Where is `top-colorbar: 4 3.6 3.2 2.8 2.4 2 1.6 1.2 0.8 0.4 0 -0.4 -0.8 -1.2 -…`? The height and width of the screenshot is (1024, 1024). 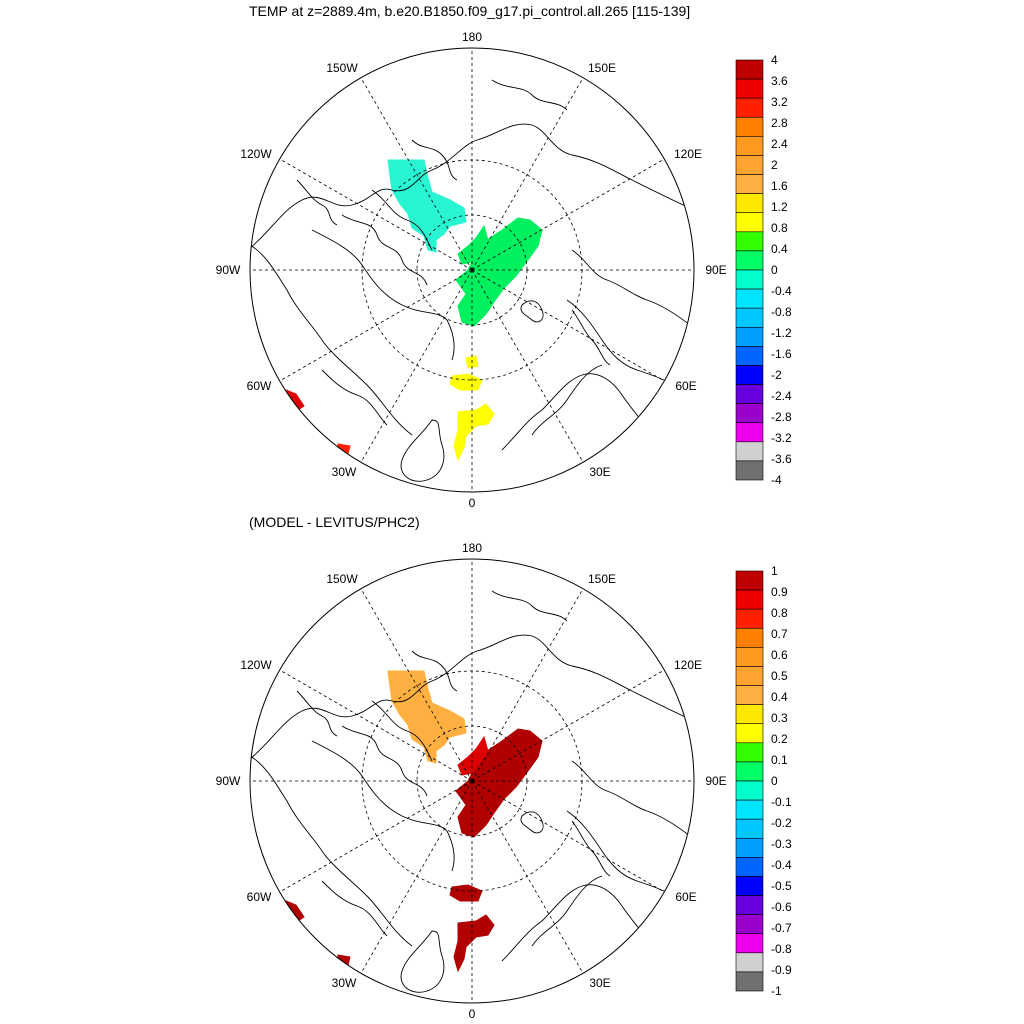
top-colorbar: 4 3.6 3.2 2.8 2.4 2 1.6 1.2 0.8 0.4 0 -0.4 -0.8 -1.2 -… is located at coordinates (763, 270).